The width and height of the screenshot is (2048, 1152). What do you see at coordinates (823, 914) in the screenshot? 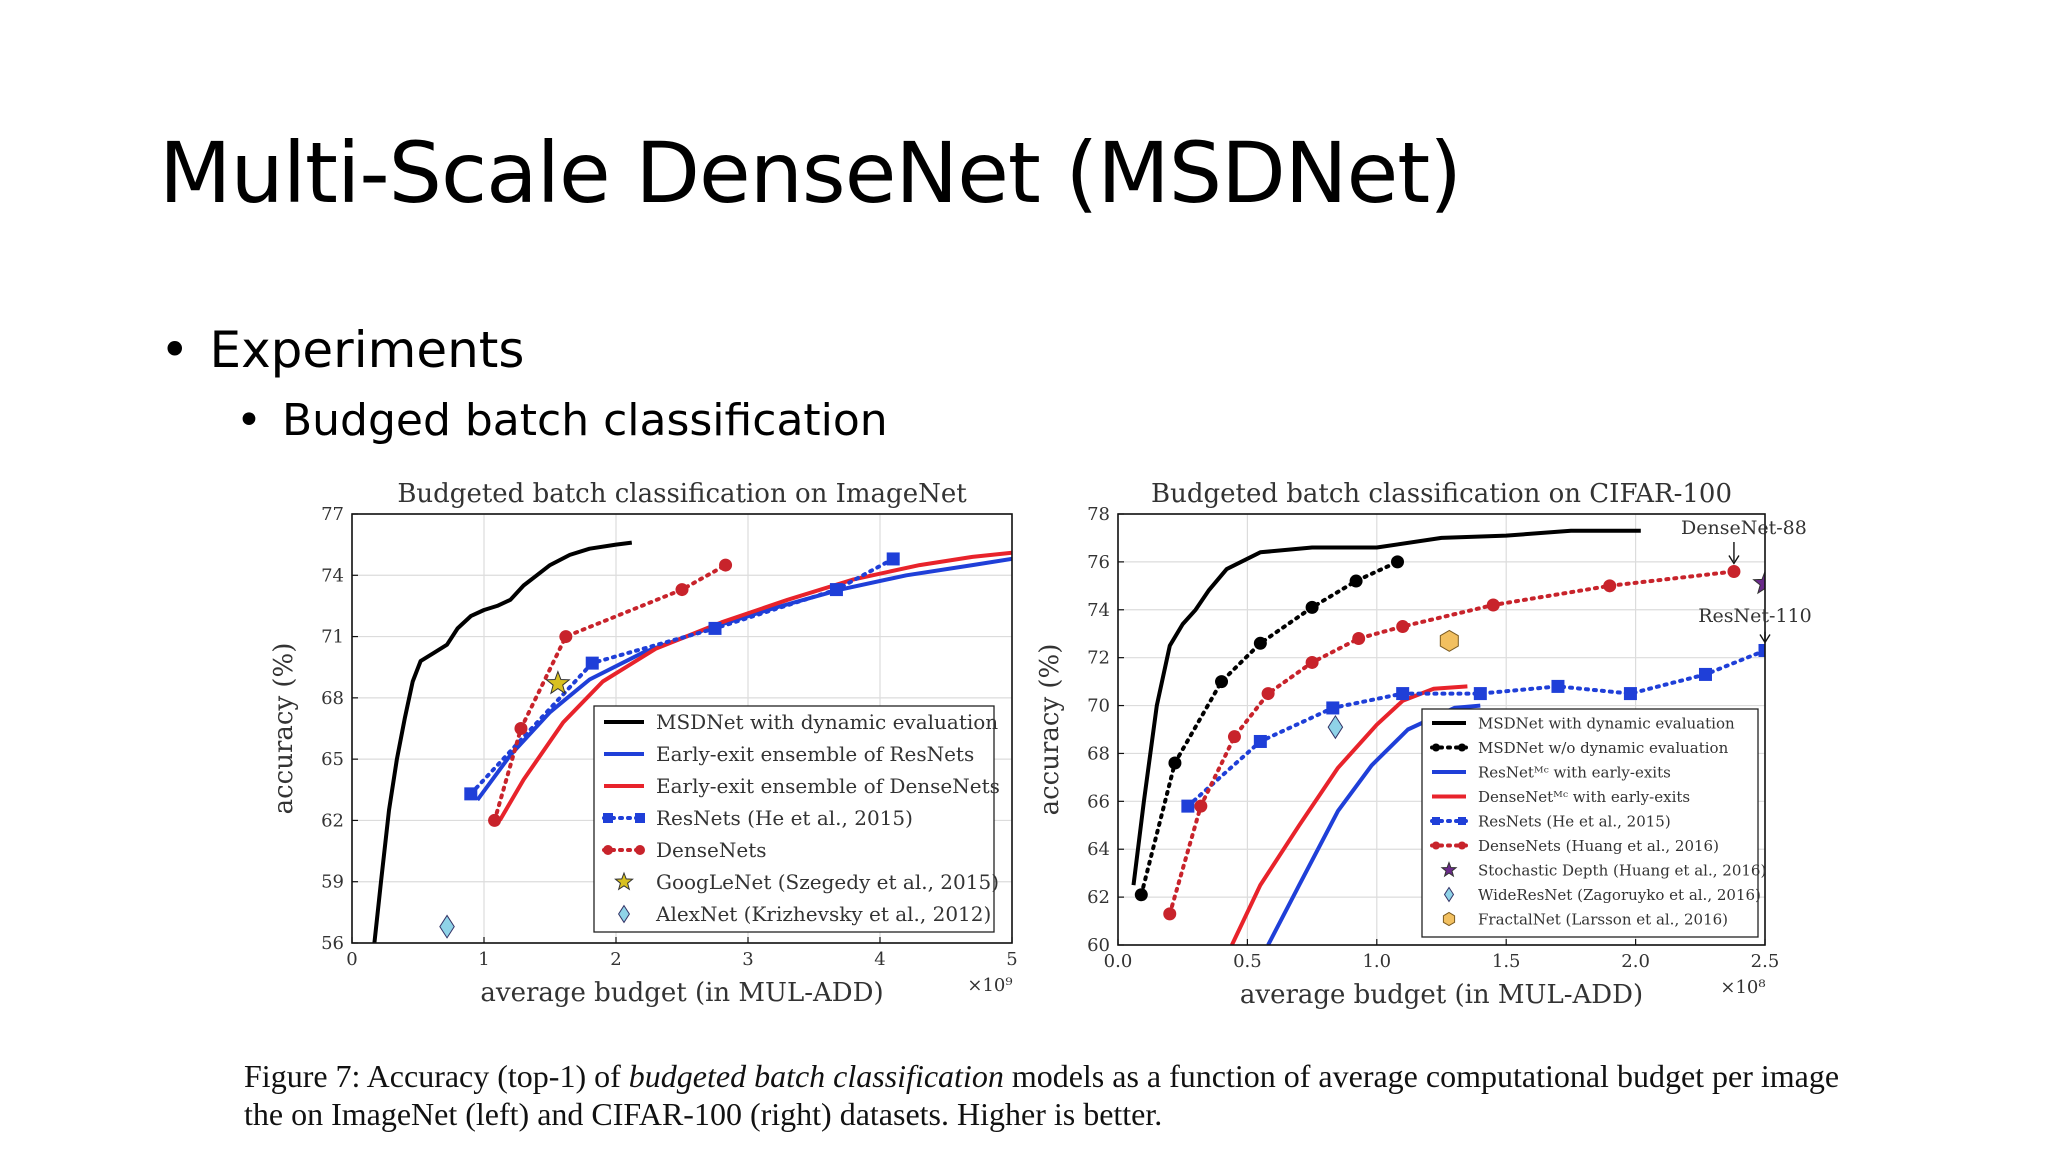
I see `legend-label: AlexNet (Krizhevsky et al., 2012)` at bounding box center [823, 914].